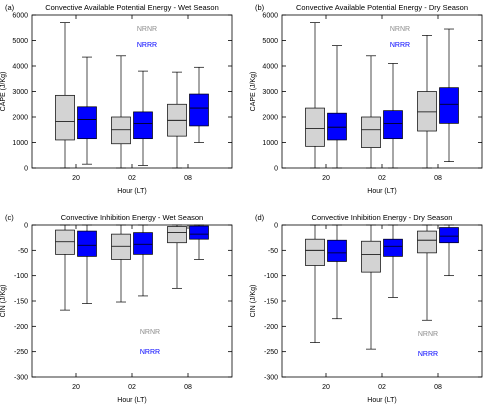 The width and height of the screenshot is (500, 406). I want to click on y-tick-label: 2000, so click(20, 118).